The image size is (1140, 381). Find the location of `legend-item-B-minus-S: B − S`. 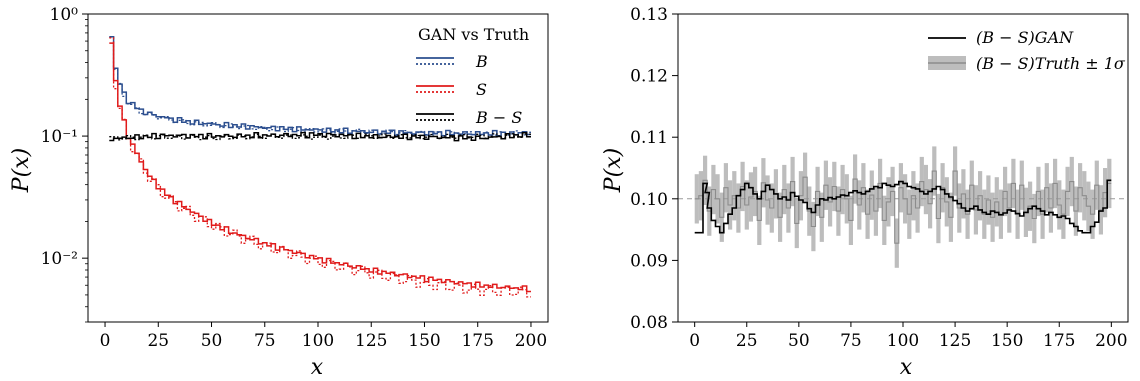

legend-item-B-minus-S: B − S is located at coordinates (469, 117).